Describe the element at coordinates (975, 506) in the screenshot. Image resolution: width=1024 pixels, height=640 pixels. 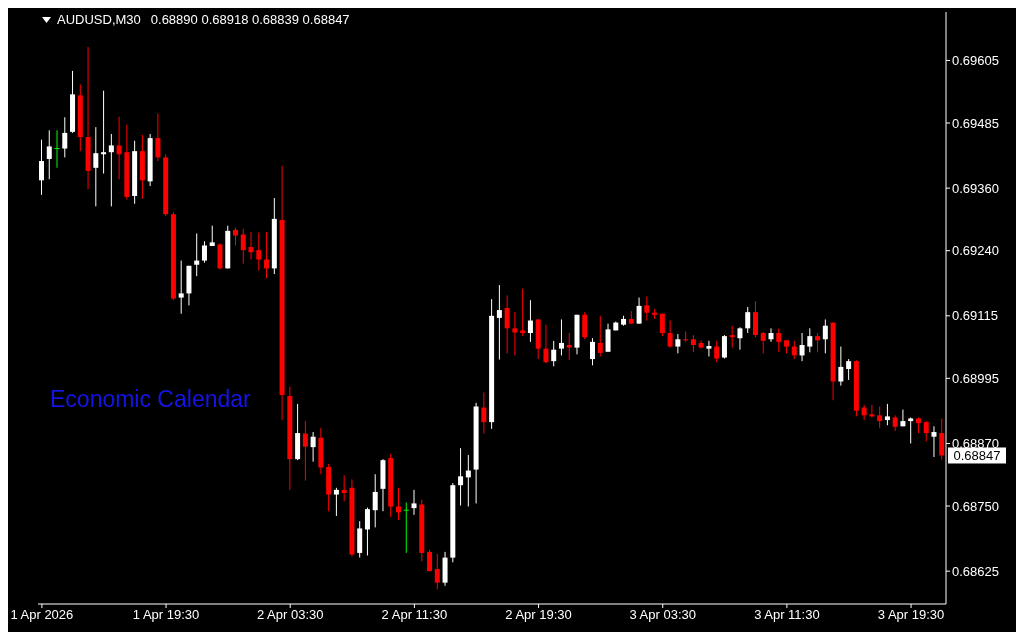
I see `y-tick-label: 0.68750` at that location.